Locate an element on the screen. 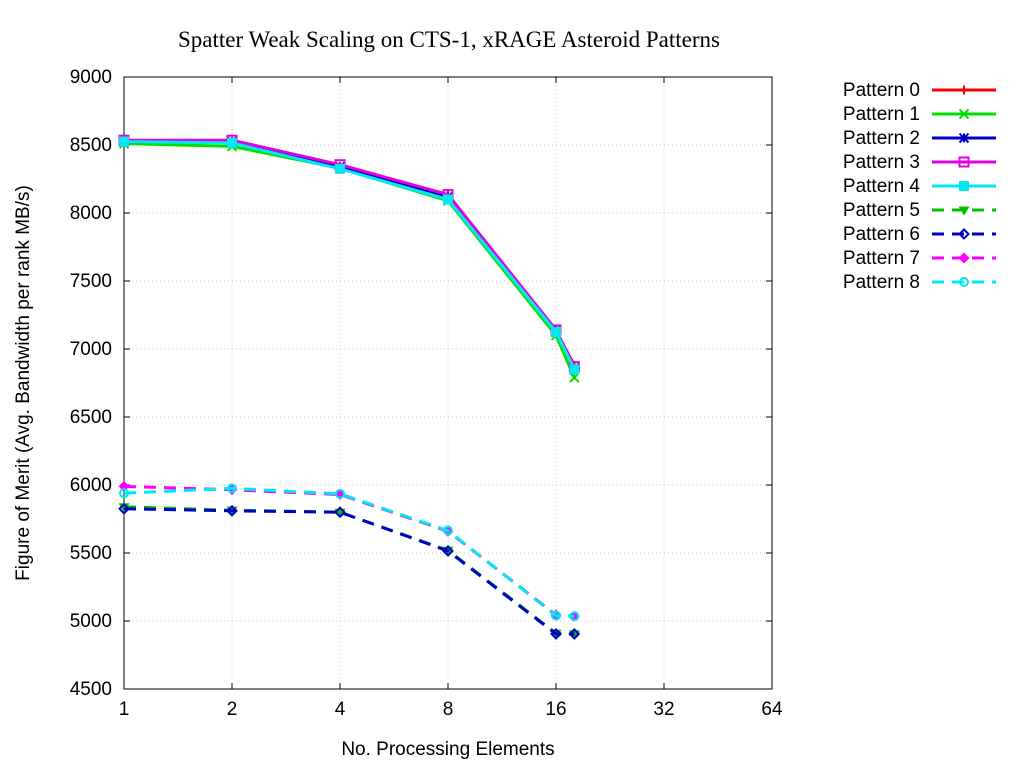 The height and width of the screenshot is (768, 1024). legend-label: Pattern 2 is located at coordinates (881, 138).